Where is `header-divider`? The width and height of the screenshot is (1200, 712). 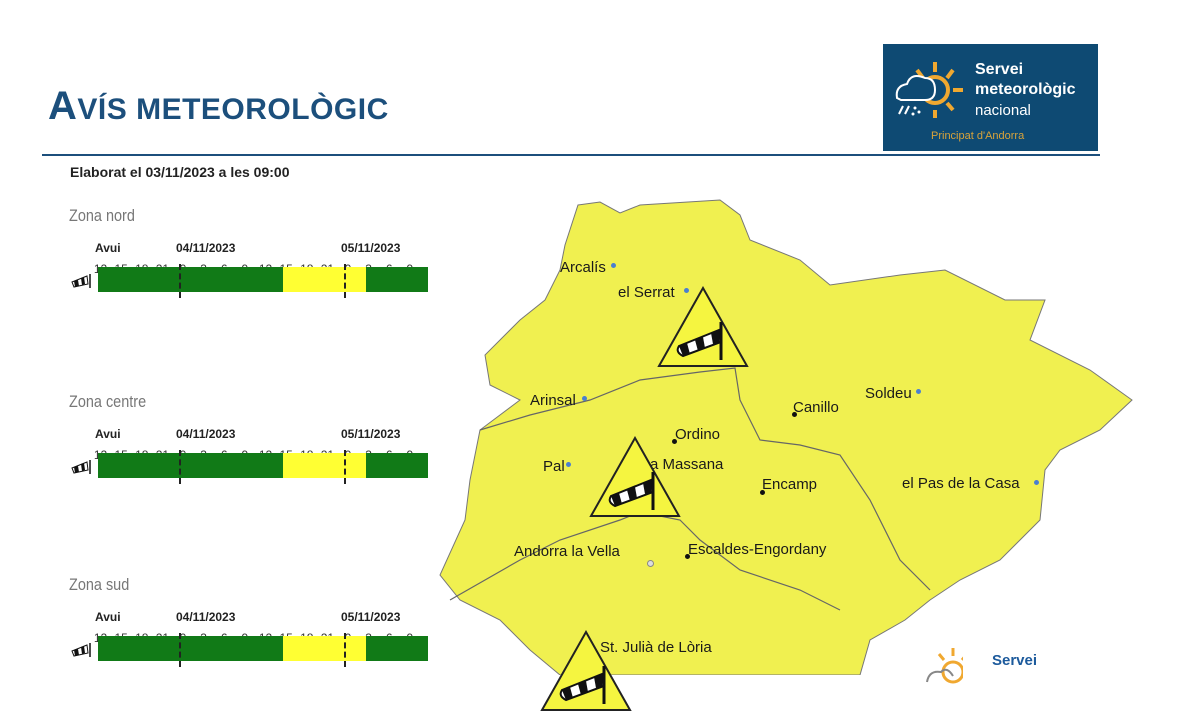
header-divider is located at coordinates (571, 155).